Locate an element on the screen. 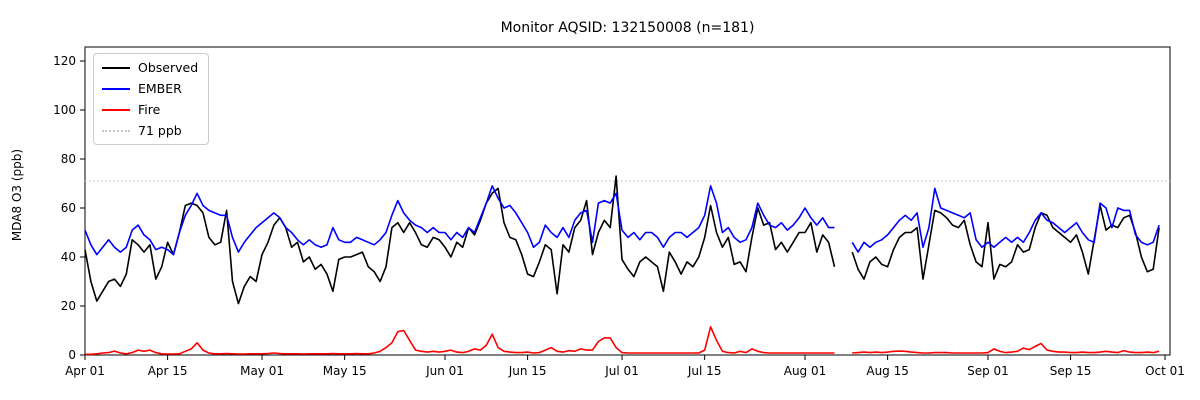  x-tick-label: Apr 15 is located at coordinates (168, 371).